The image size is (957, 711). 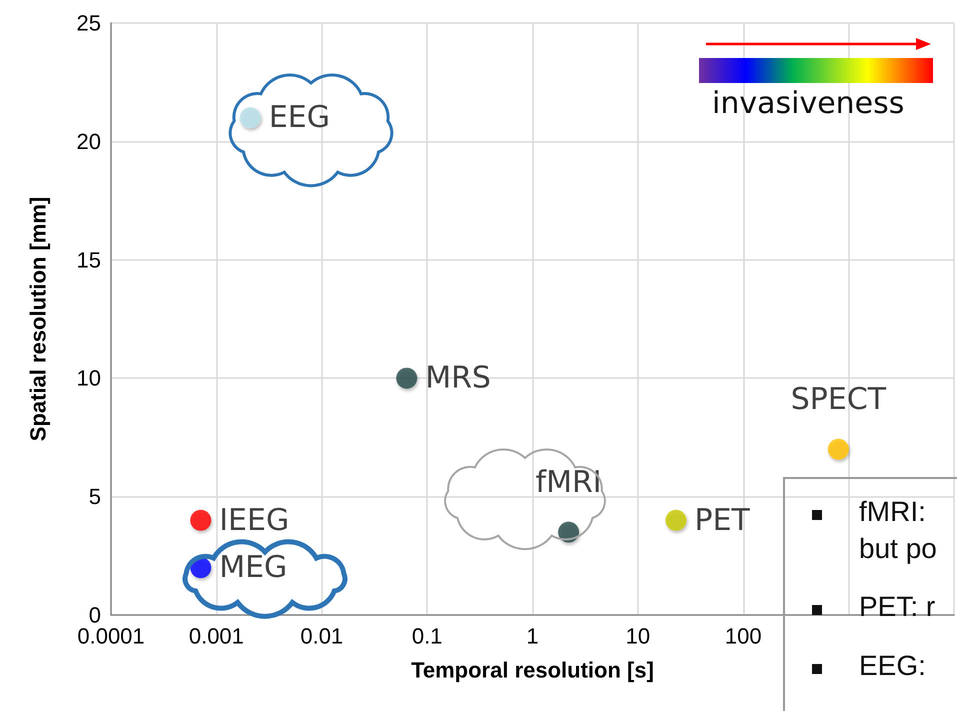 I want to click on x-tick-label: 0.001, so click(x=216, y=636).